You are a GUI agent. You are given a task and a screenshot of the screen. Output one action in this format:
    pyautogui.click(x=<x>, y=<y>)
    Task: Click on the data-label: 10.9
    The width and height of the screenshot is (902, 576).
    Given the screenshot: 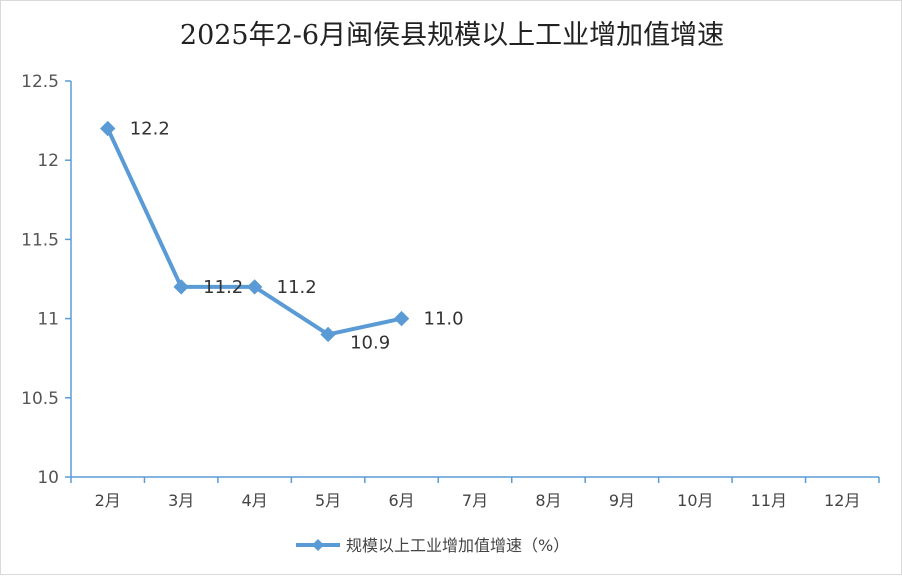 What is the action you would take?
    pyautogui.click(x=370, y=342)
    